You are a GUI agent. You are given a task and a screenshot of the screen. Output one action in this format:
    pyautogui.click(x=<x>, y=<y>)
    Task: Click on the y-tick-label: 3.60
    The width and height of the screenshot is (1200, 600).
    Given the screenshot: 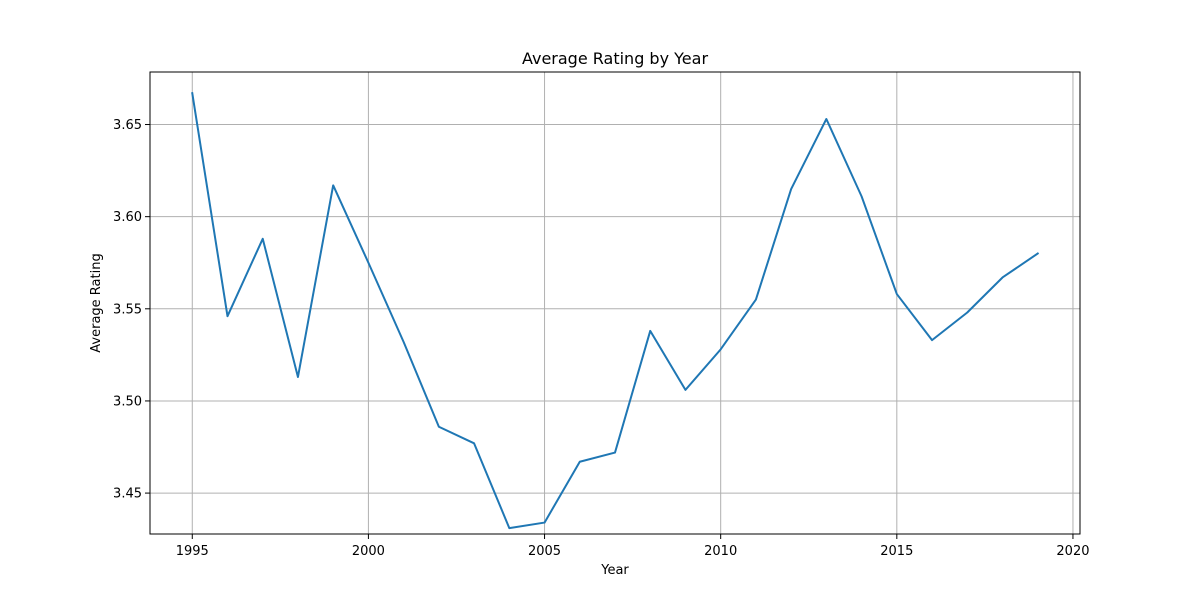 What is the action you would take?
    pyautogui.click(x=127, y=217)
    